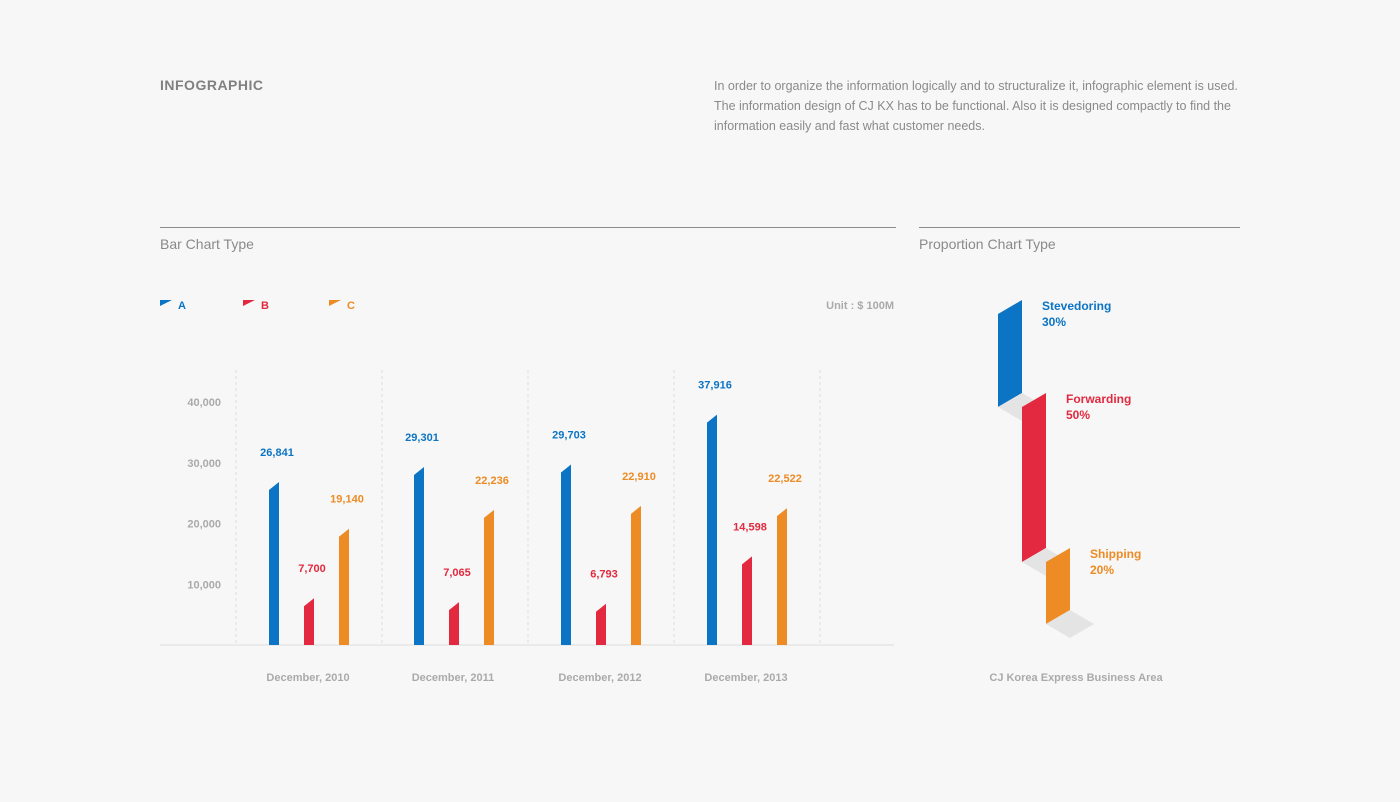  I want to click on y-tick-label: 40,000, so click(204, 403).